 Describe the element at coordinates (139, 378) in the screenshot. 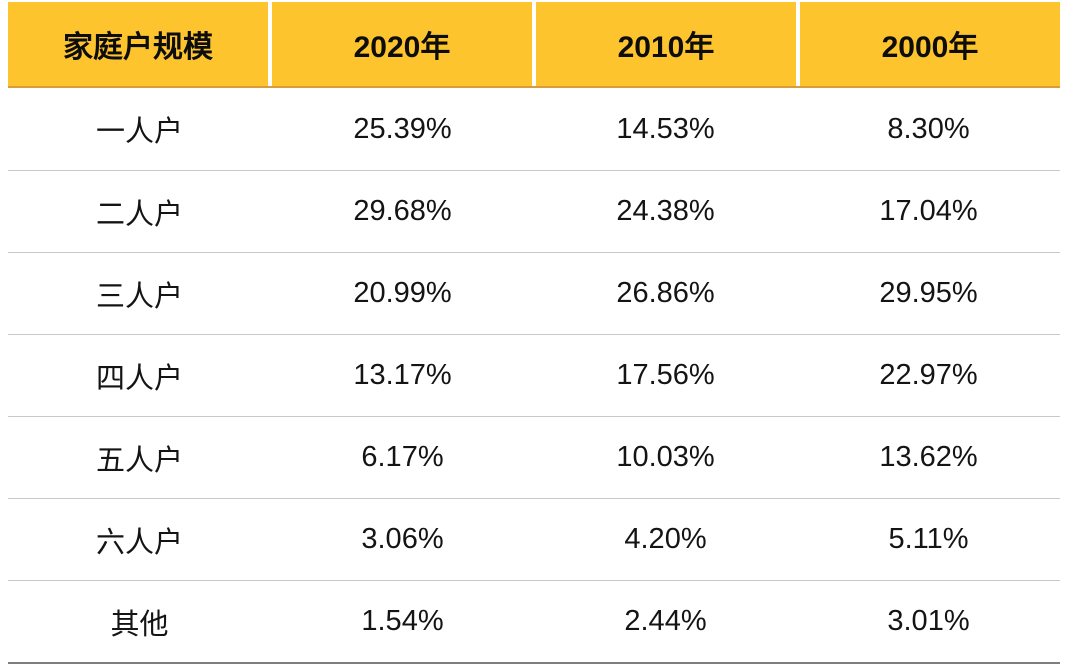

I see `row-label: 四人户` at that location.